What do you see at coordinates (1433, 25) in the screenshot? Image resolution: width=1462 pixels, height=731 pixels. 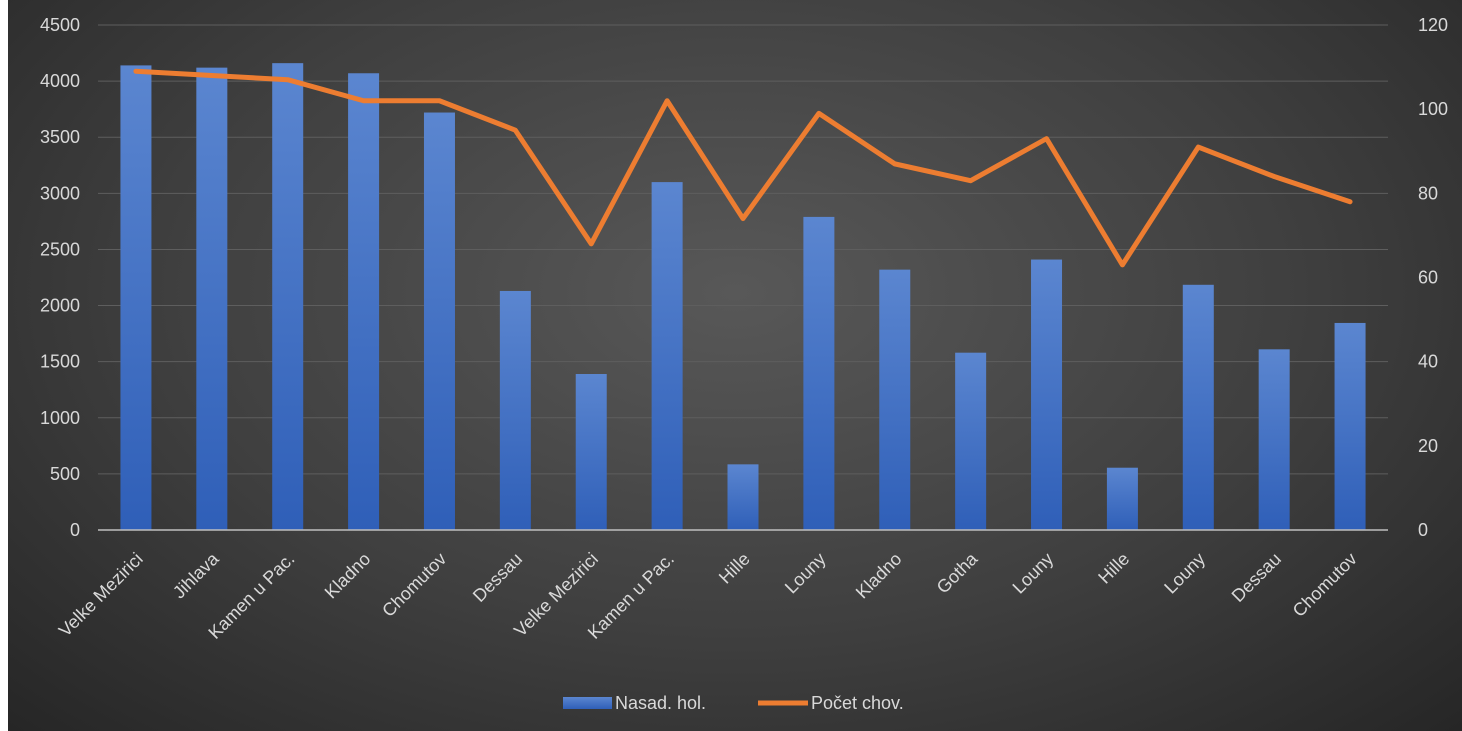 I see `right-tick-label: 120` at bounding box center [1433, 25].